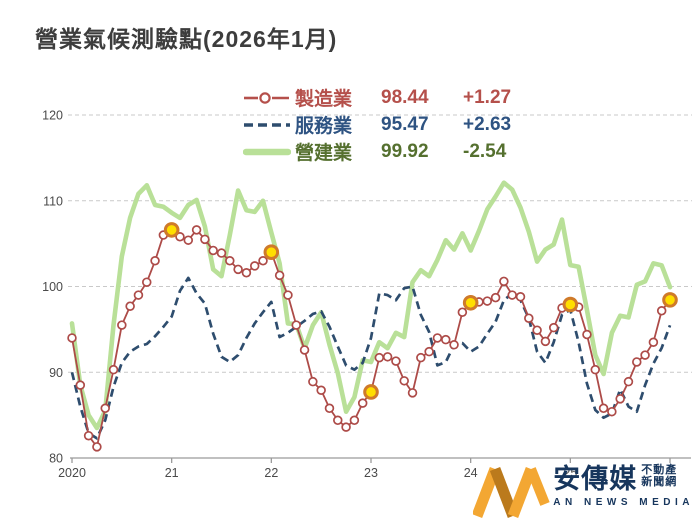 The width and height of the screenshot is (696, 522). Describe the element at coordinates (324, 99) in the screenshot. I see `legend-label-manufacturing: 製造業` at that location.